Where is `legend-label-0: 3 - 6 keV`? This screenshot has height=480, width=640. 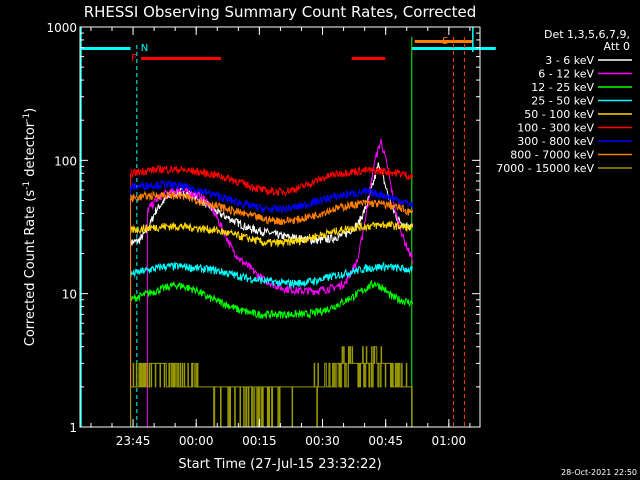 legend-label-0: 3 - 6 keV is located at coordinates (569, 60).